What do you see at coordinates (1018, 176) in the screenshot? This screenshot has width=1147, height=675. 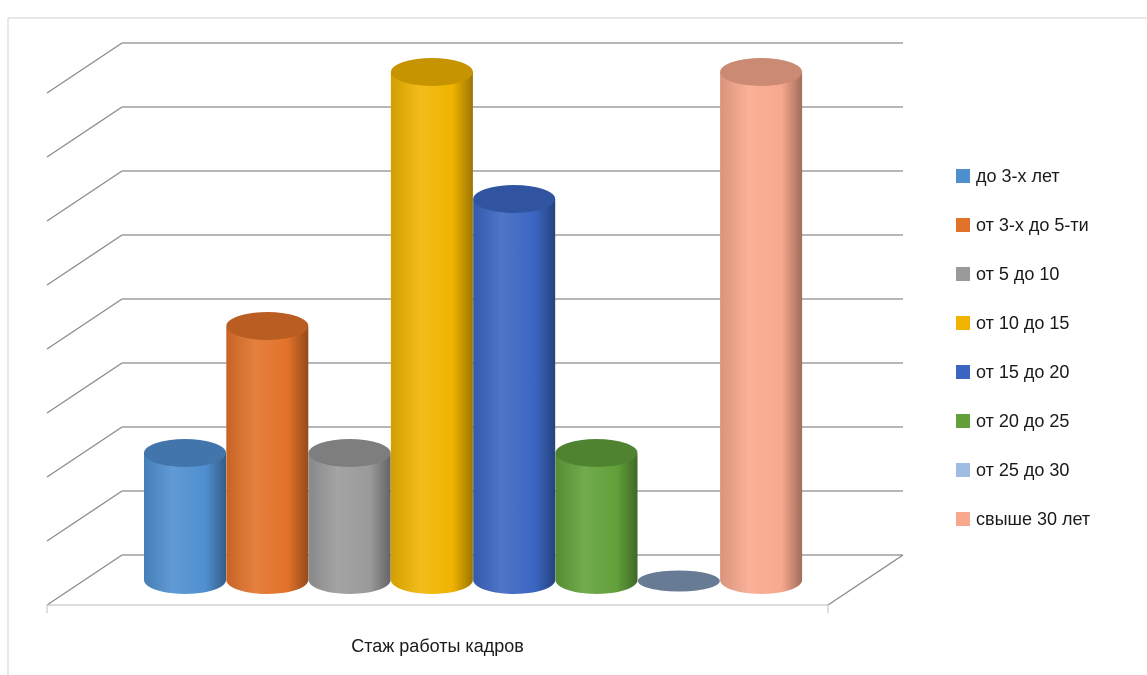 I see `legend-label: до 3-х лет` at bounding box center [1018, 176].